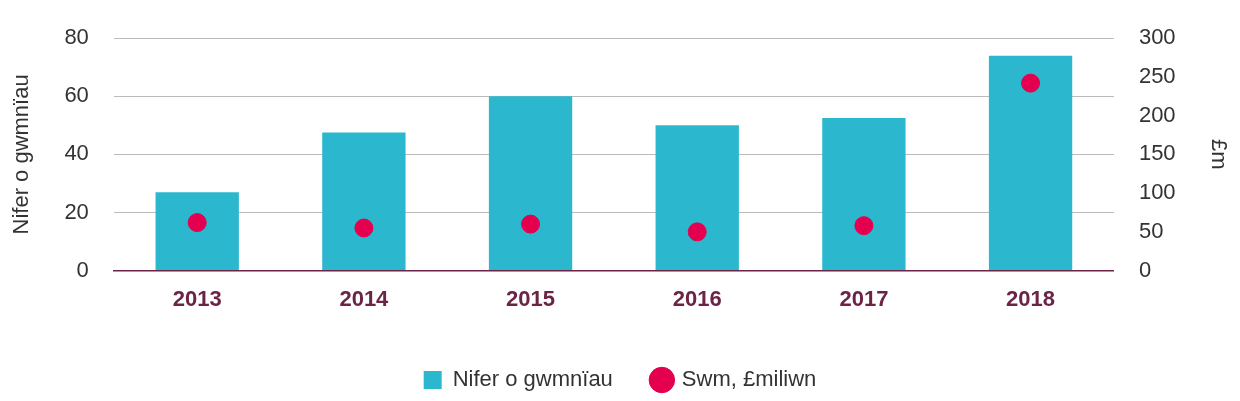 The height and width of the screenshot is (401, 1240). Describe the element at coordinates (197, 298) in the screenshot. I see `x-tick-label: 2013` at that location.